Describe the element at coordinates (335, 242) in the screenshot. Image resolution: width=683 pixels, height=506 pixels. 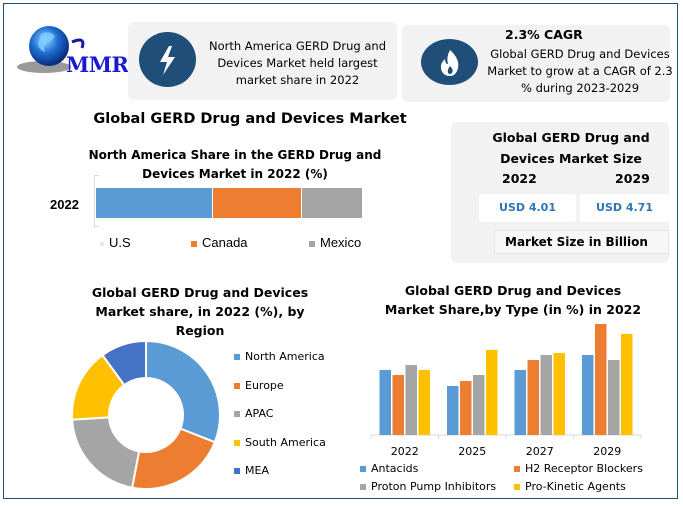
I see `legend-mexico: Mexico` at that location.